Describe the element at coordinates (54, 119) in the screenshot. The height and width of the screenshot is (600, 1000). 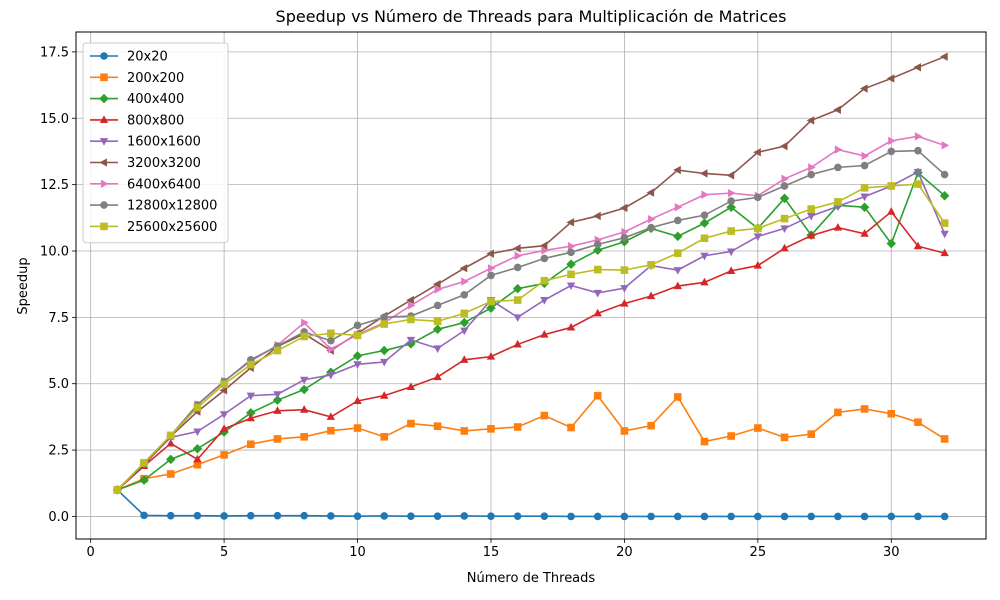
I see `y-tick-label: 15.0` at that location.